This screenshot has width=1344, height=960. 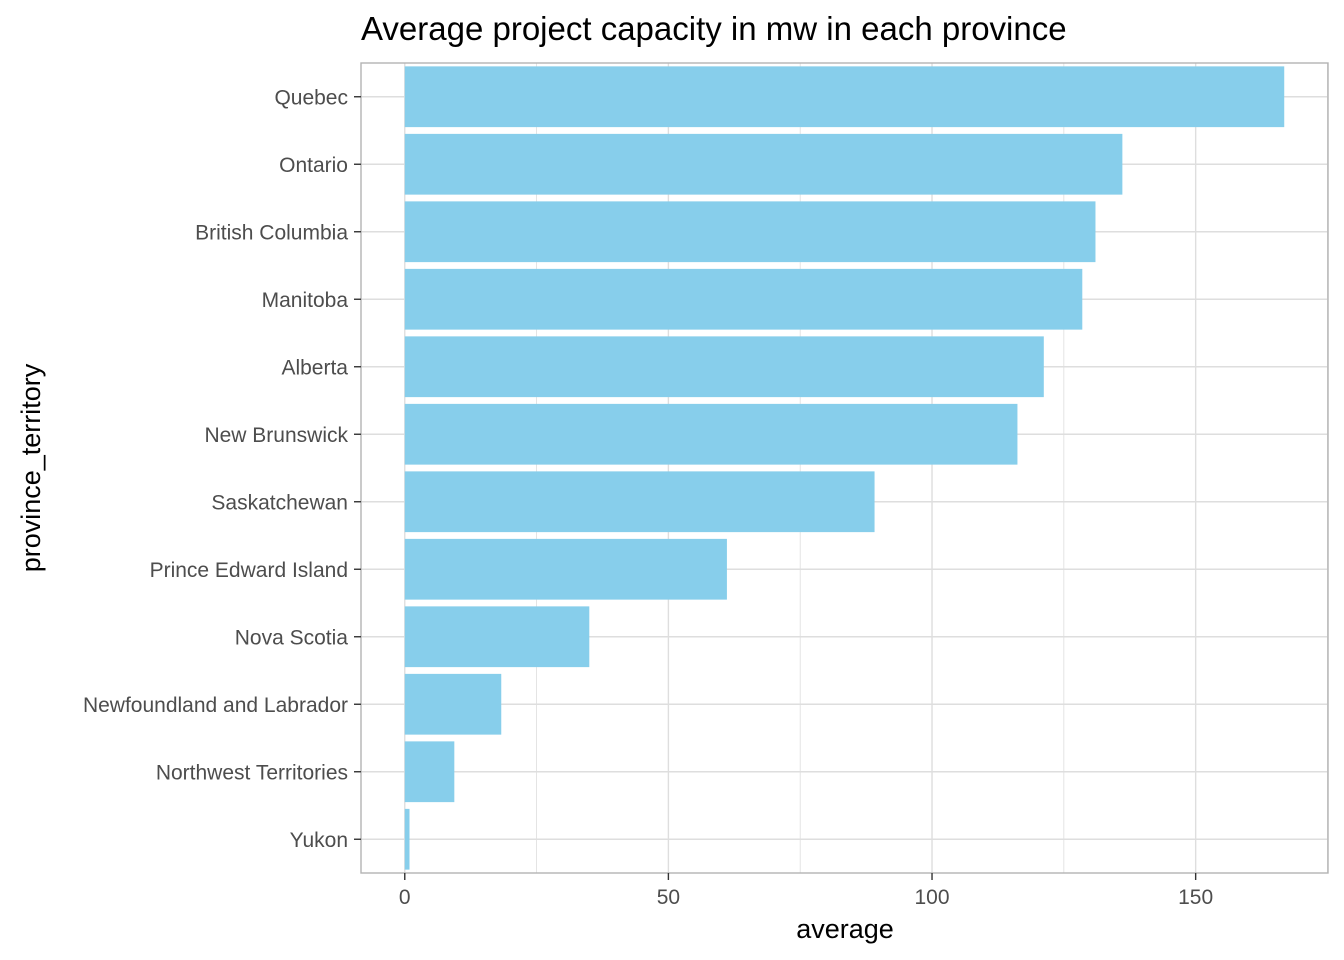 What do you see at coordinates (429, 772) in the screenshot?
I see `bar-northwest-territories` at bounding box center [429, 772].